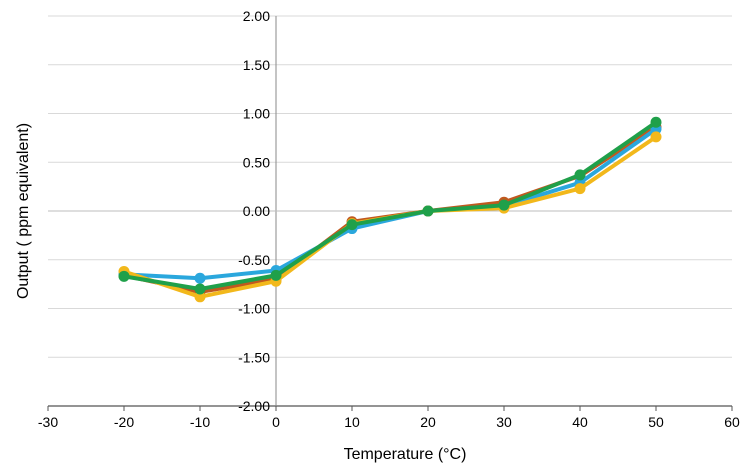 The width and height of the screenshot is (750, 473). I want to click on x-tick-label: -20, so click(124, 422).